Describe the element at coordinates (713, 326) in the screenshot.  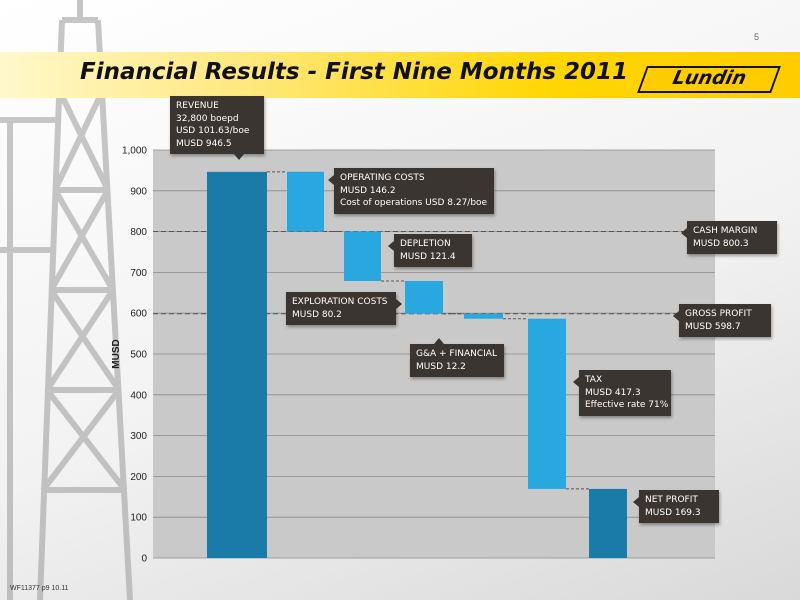
I see `callout-line: MUSD 598.7` at that location.